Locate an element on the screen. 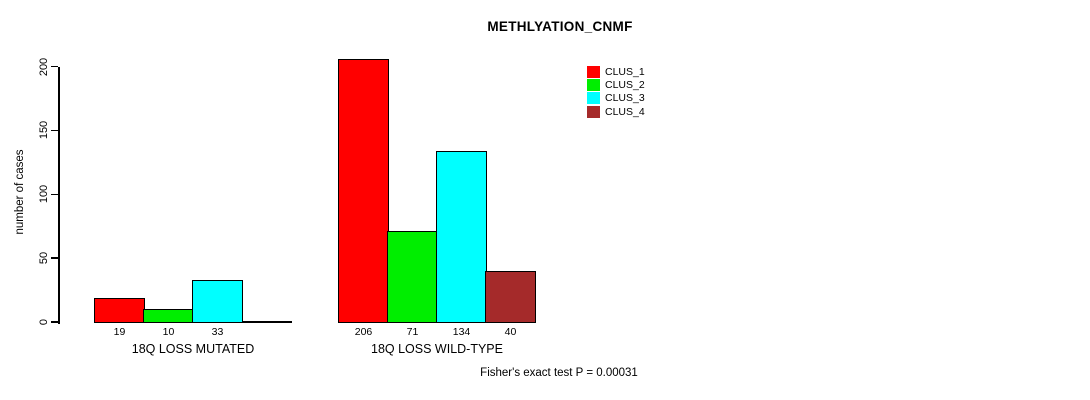 The height and width of the screenshot is (400, 1090). pvalue-annotation: Fisher's exact test P = 0.00031 is located at coordinates (559, 373).